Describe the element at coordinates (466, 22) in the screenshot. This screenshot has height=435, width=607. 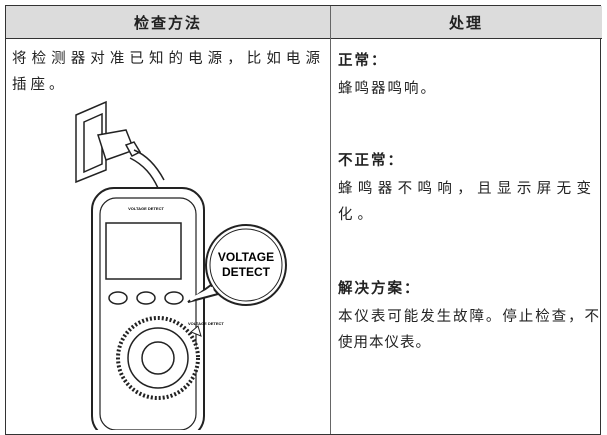
I see `header-cell: 处理` at that location.